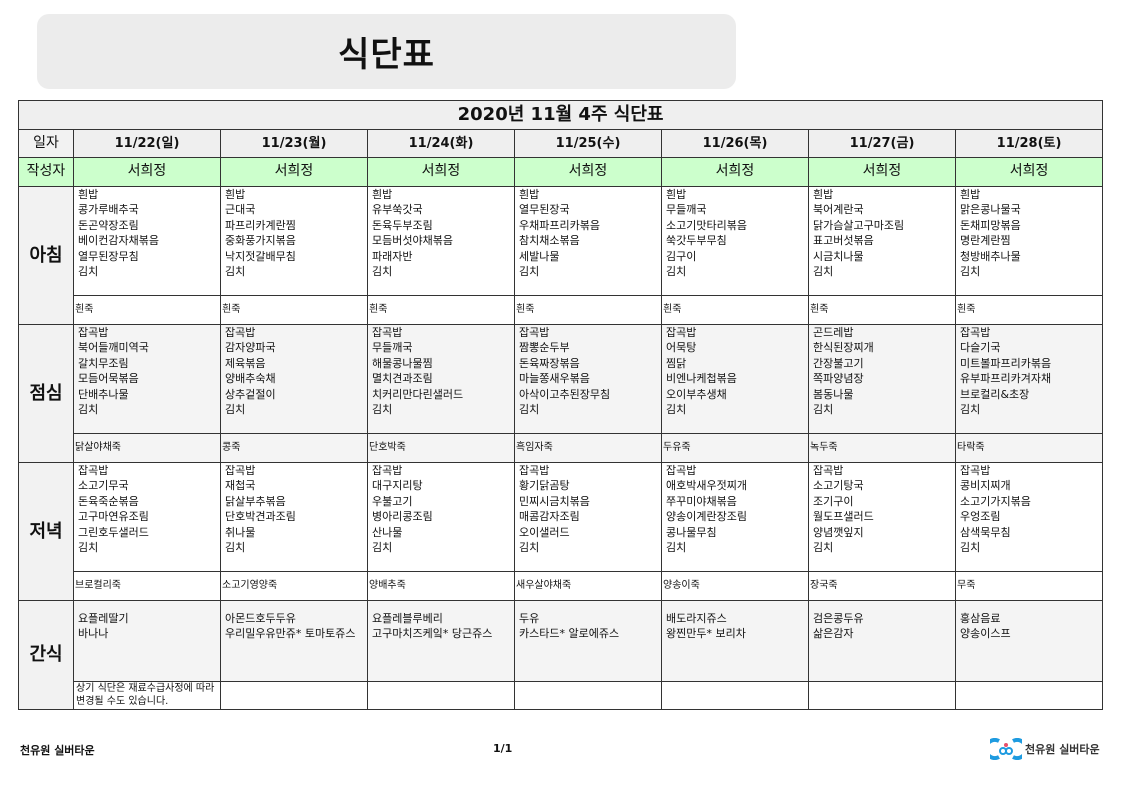 The width and height of the screenshot is (1144, 800). What do you see at coordinates (882, 143) in the screenshot?
I see `day-date: 11/27(금)` at bounding box center [882, 143].